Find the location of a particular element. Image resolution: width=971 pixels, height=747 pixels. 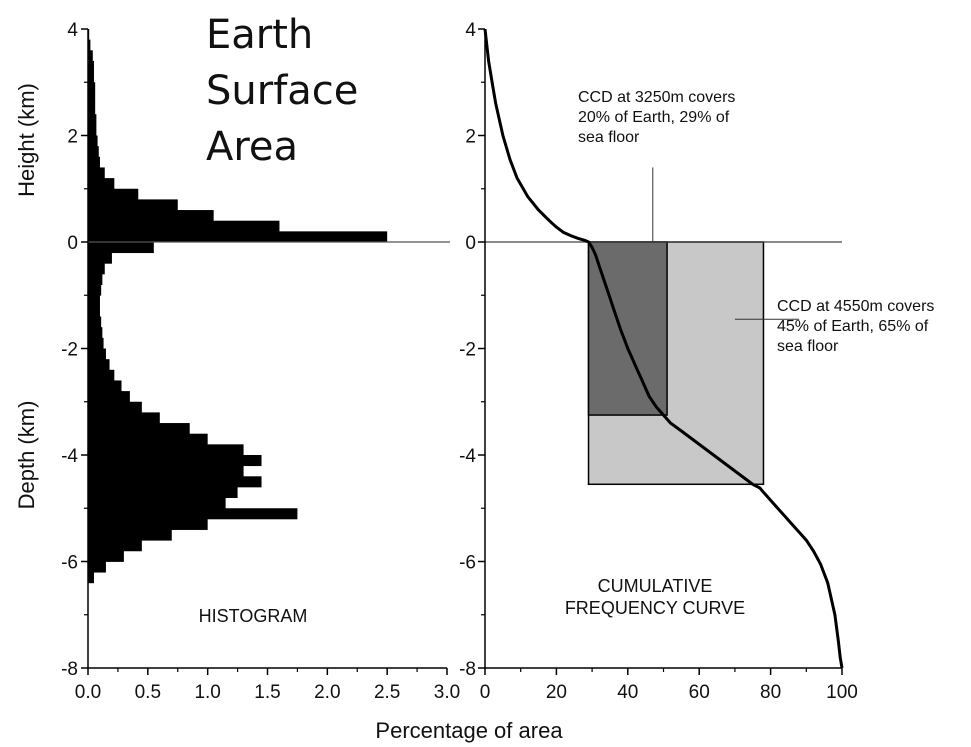

ccd-3250-annotation-line-3: sea floor is located at coordinates (609, 137).